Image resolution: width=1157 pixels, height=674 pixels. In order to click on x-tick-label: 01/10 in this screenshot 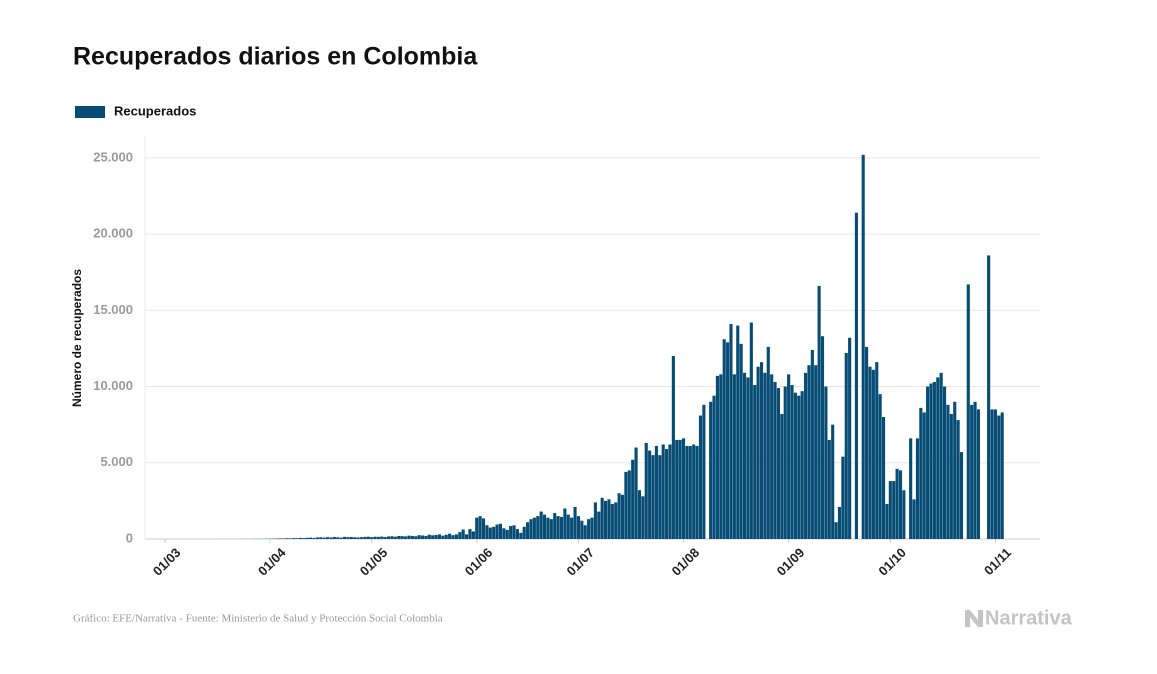, I will do `click(892, 562)`.